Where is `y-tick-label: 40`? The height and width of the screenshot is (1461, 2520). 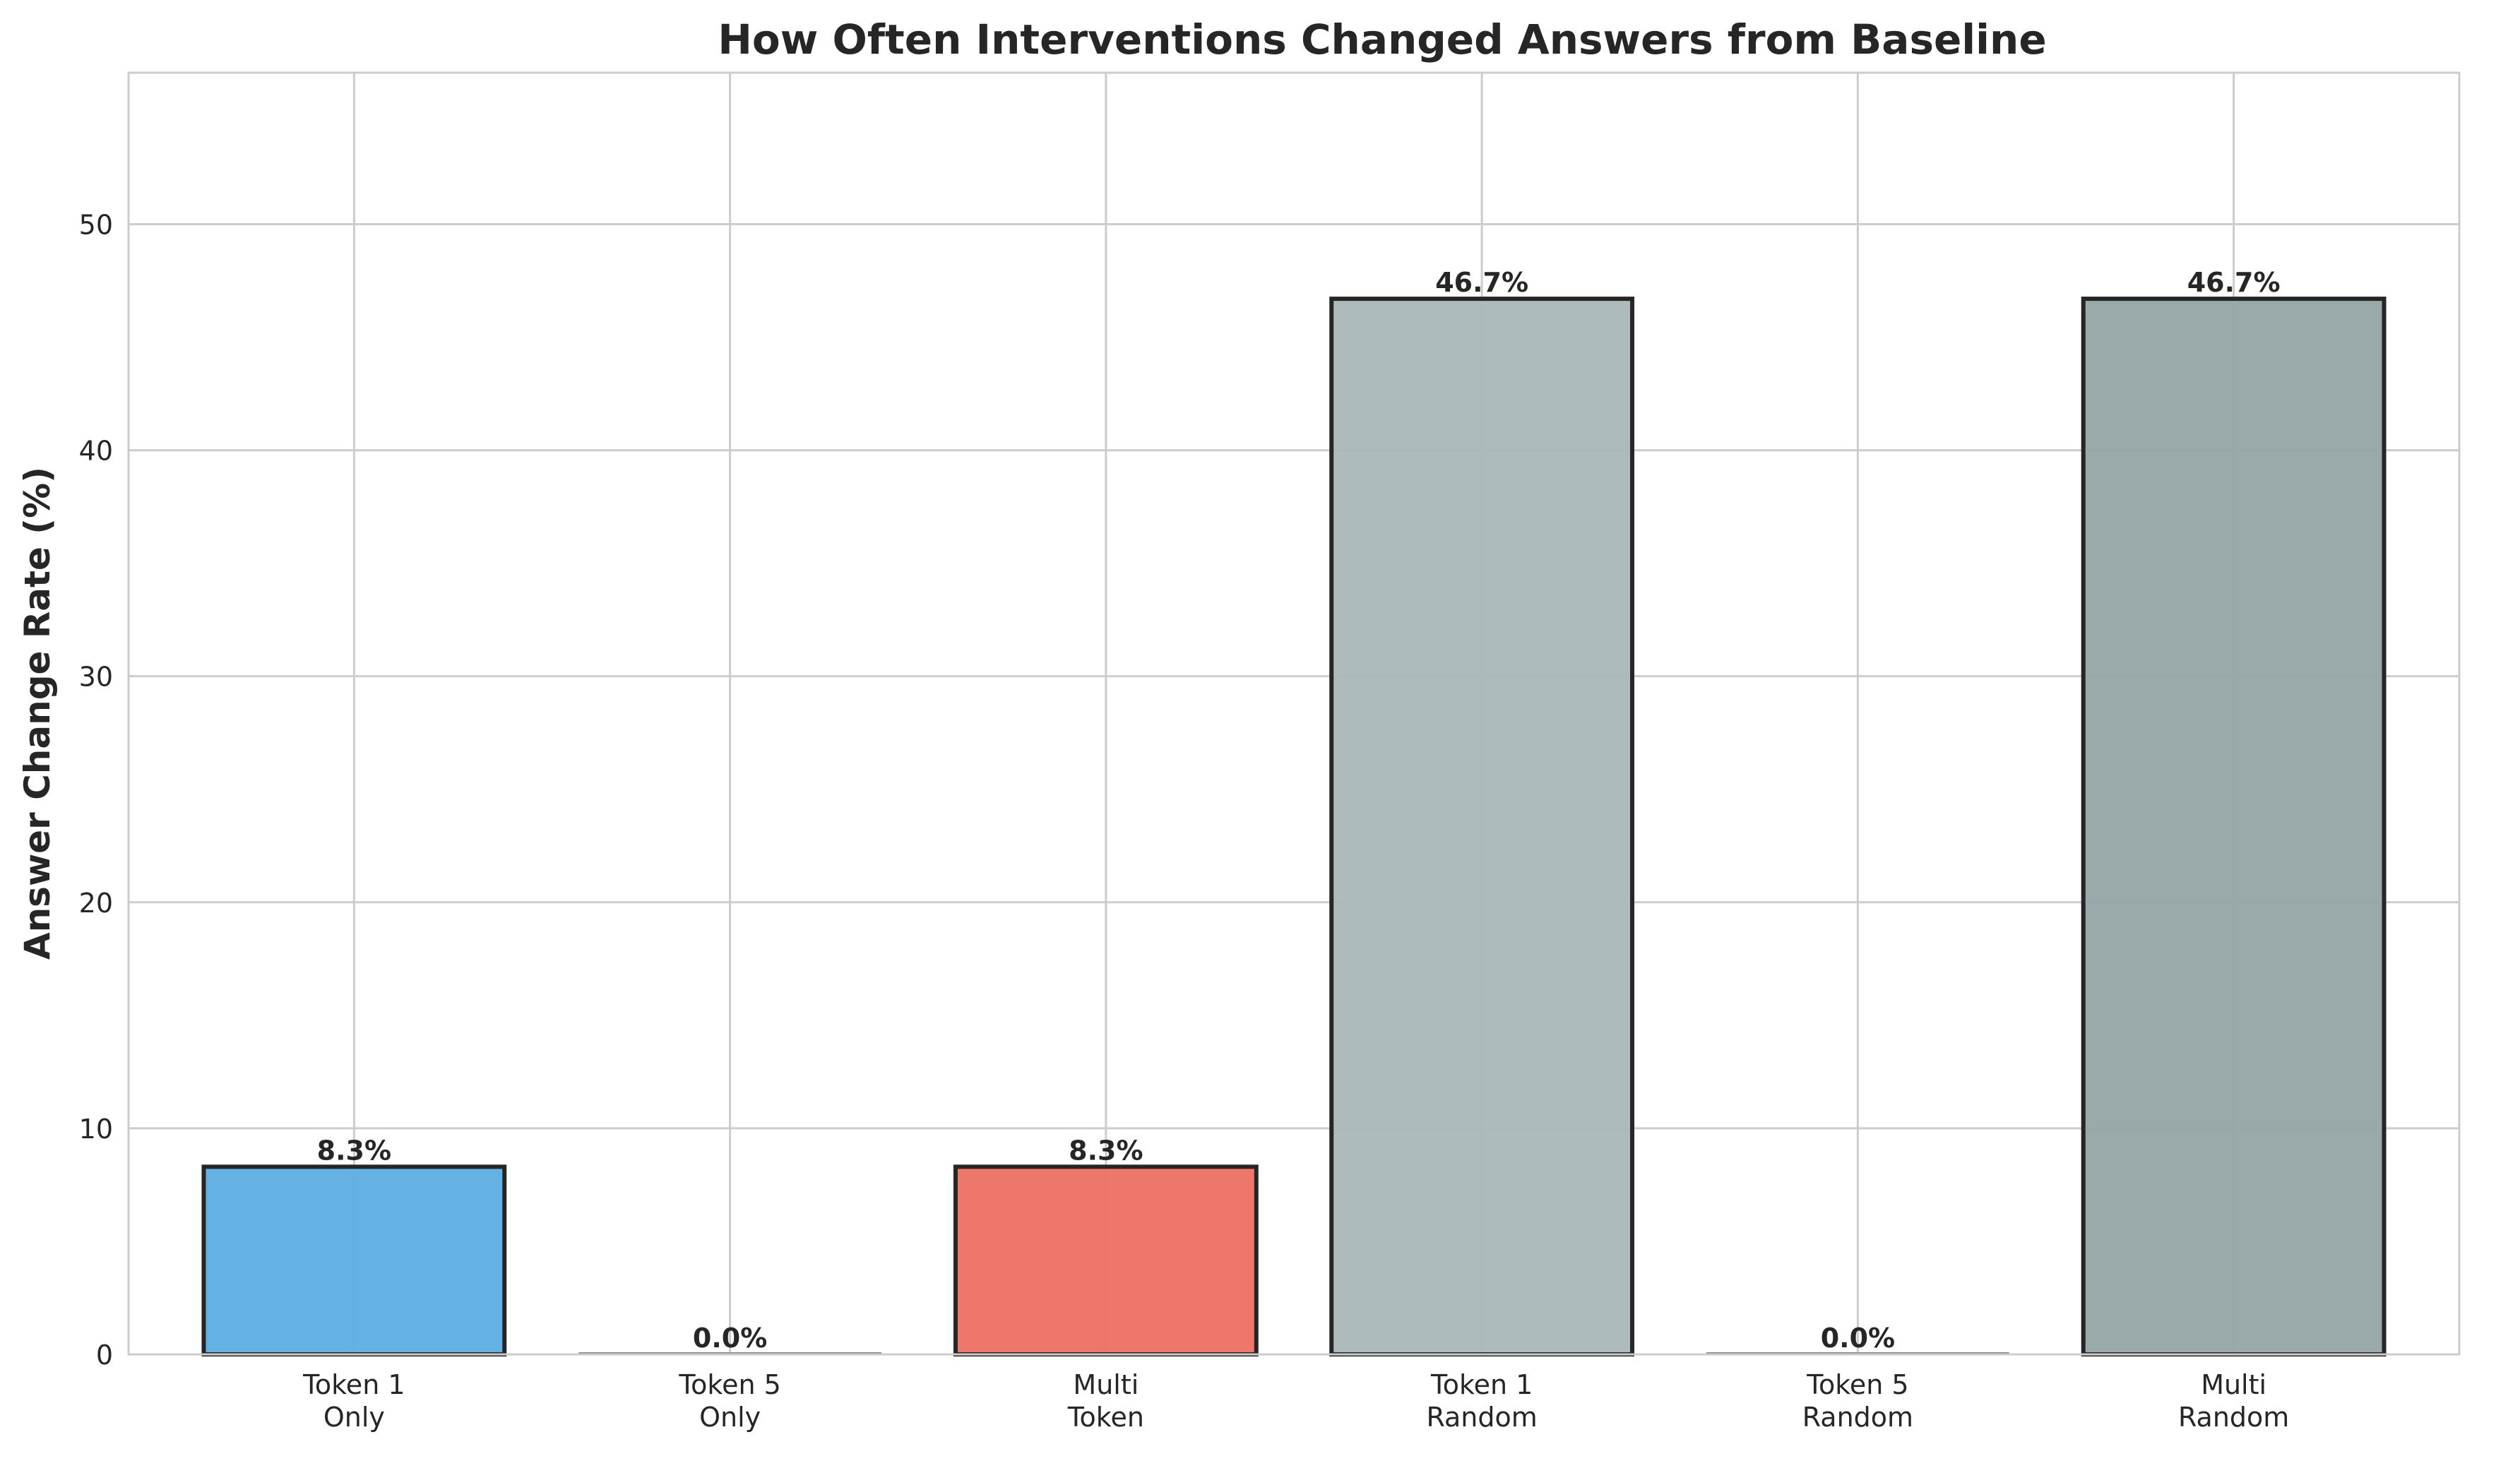
y-tick-label: 40 is located at coordinates (96, 451).